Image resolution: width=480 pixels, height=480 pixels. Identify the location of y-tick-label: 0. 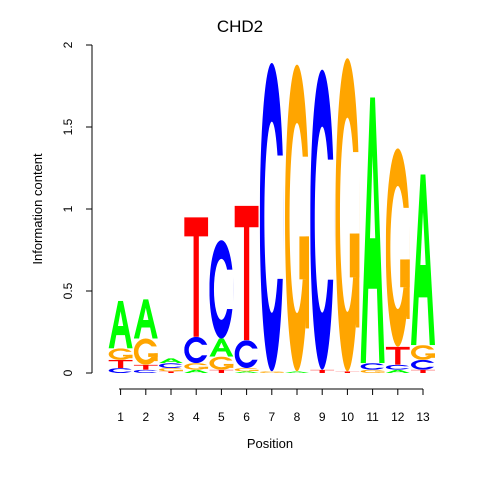
(68, 372).